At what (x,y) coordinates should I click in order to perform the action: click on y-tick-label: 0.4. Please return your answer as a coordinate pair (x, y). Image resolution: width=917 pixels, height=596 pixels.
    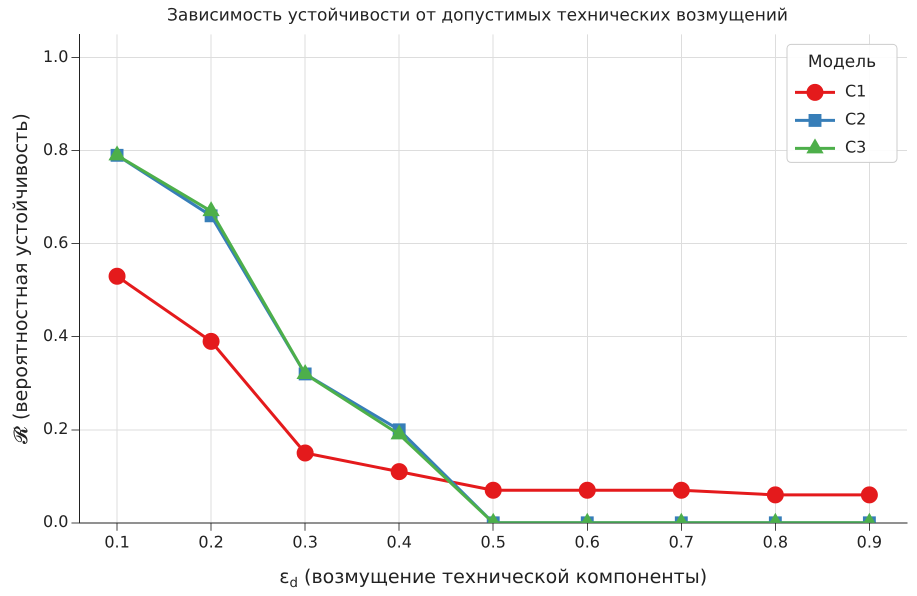
    Looking at the image, I should click on (55, 335).